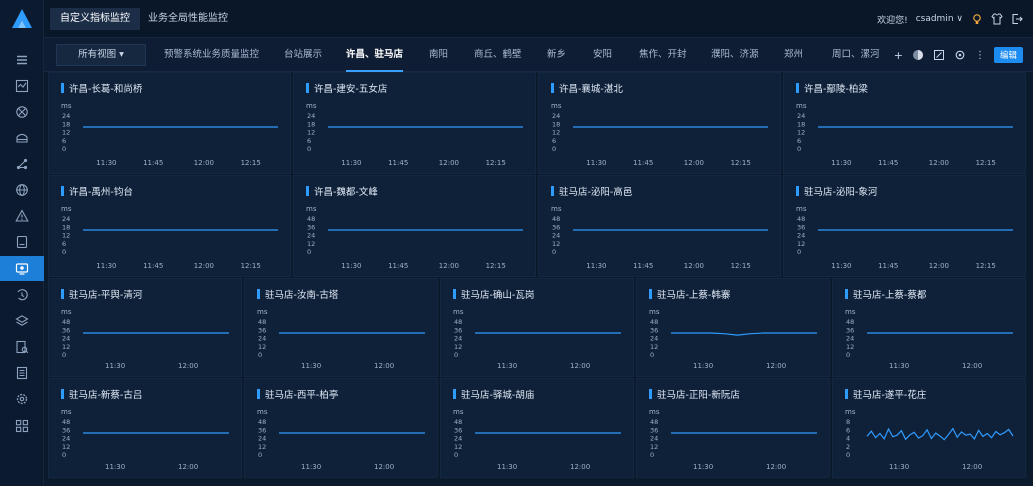 This screenshot has width=1033, height=486. What do you see at coordinates (856, 54) in the screenshot?
I see `view-tab: 周口、漯河` at bounding box center [856, 54].